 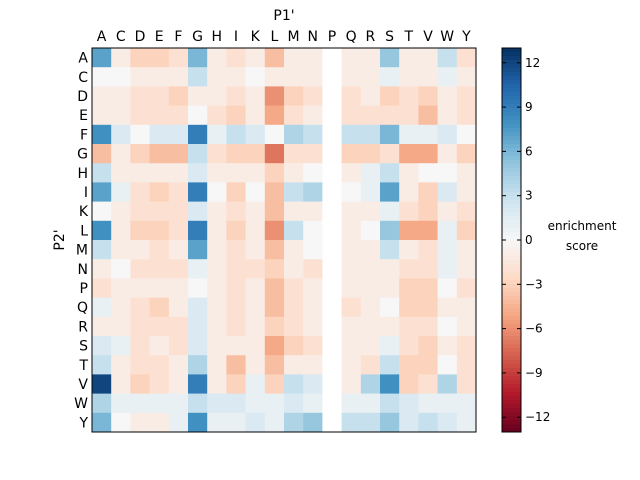 What do you see at coordinates (428, 37) in the screenshot?
I see `x-tick-label: V` at bounding box center [428, 37].